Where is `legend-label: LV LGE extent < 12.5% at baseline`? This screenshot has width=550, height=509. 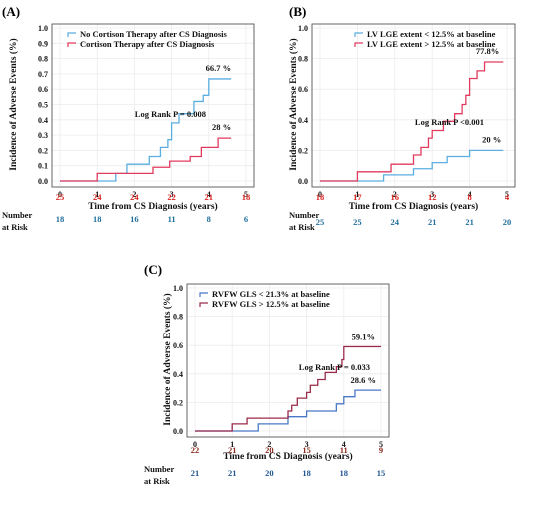
legend-label: LV LGE extent < 12.5% at baseline is located at coordinates (431, 34).